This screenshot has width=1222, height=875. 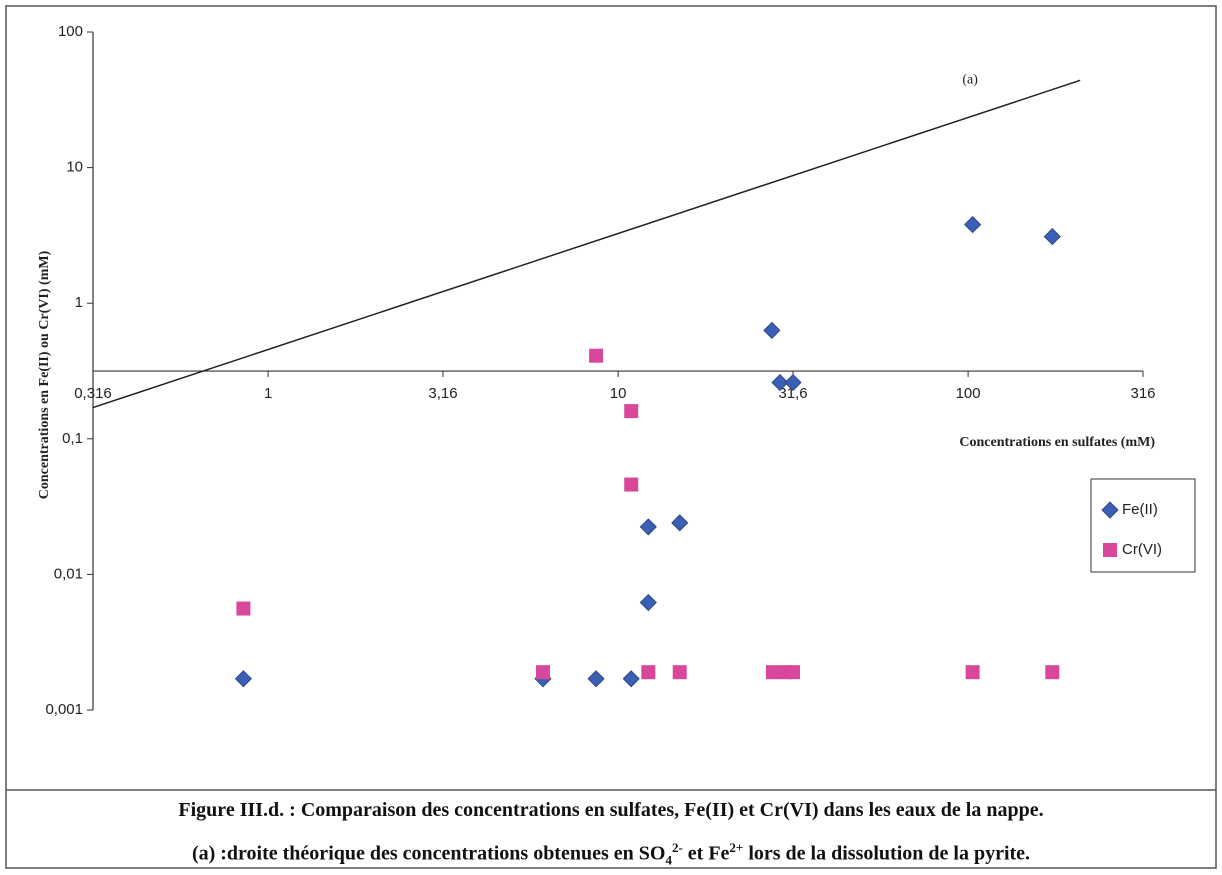 I want to click on legend-box, so click(x=1143, y=525).